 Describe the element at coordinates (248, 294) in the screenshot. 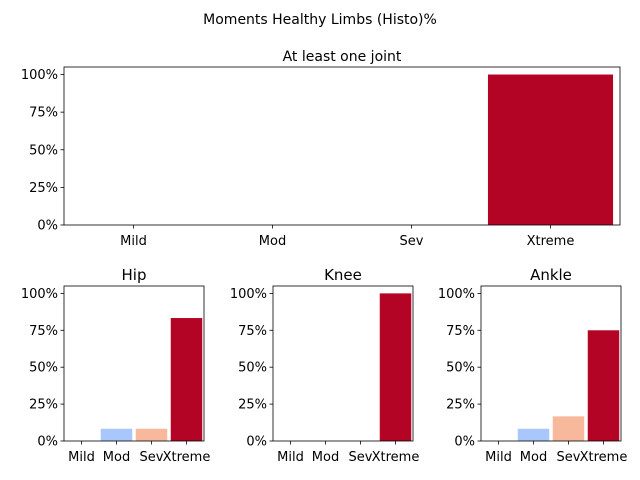

I see `y-tick-label-knee-4: 100%` at that location.